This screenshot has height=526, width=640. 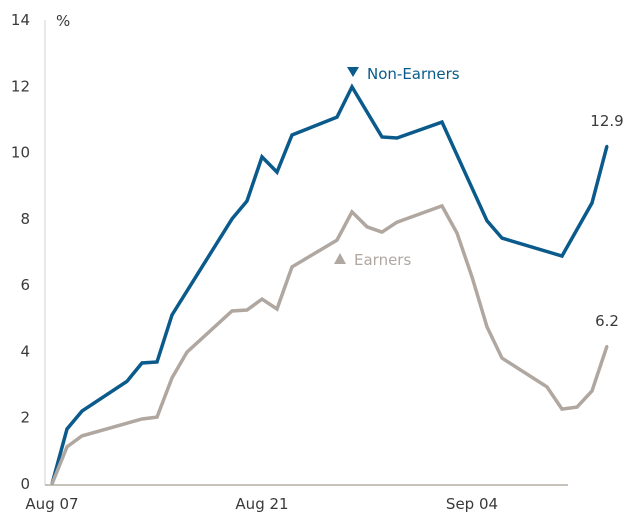 I want to click on x-tick-label: Sep 04, so click(x=472, y=504).